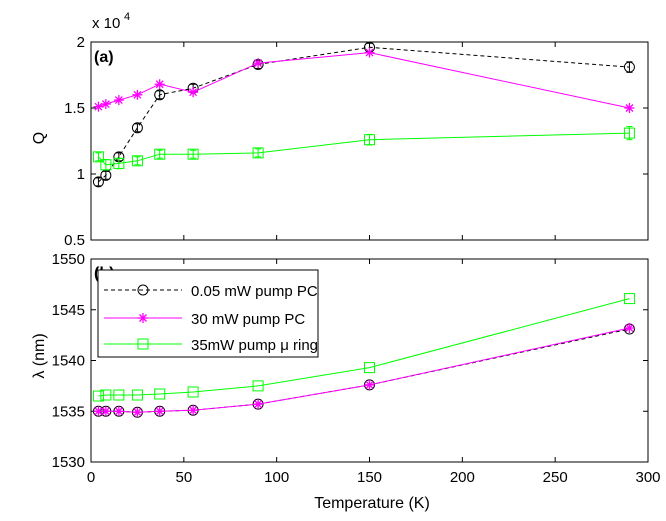 The image size is (666, 521). Describe the element at coordinates (91, 477) in the screenshot. I see `x-tick-label: 0` at that location.